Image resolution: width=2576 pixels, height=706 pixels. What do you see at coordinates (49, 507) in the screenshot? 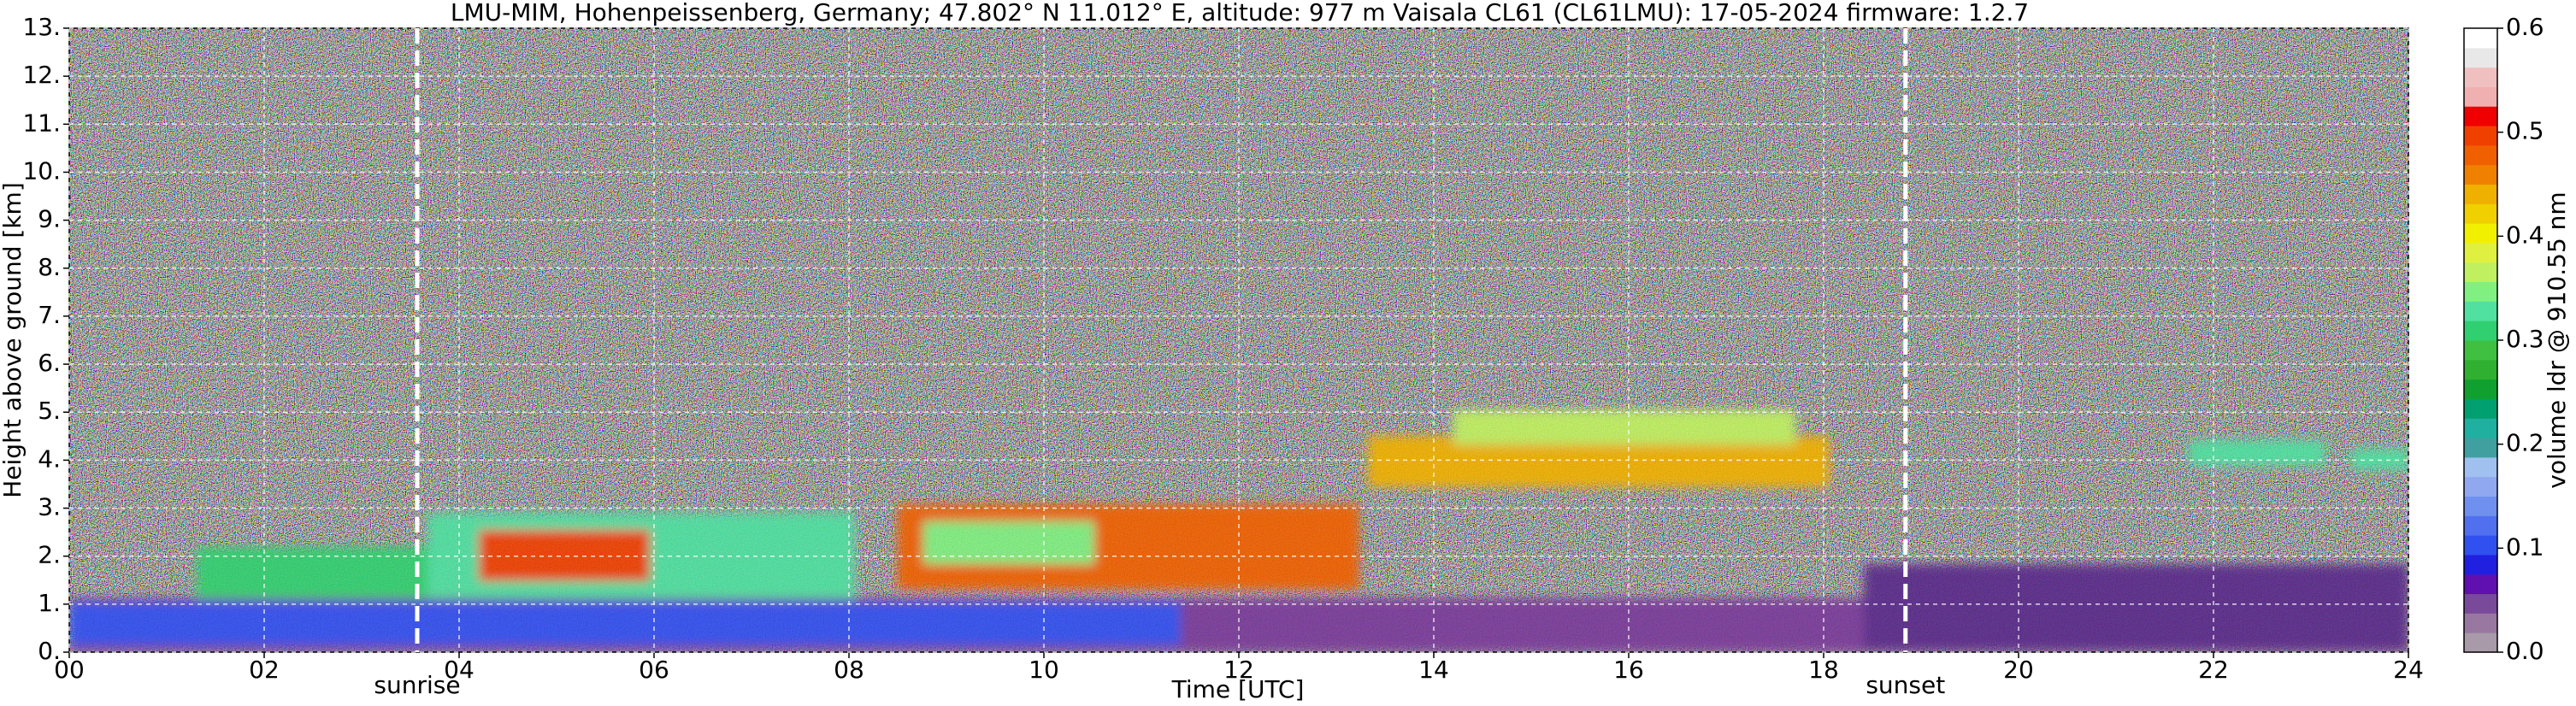
I see `y-tick-label: 3.` at bounding box center [49, 507].